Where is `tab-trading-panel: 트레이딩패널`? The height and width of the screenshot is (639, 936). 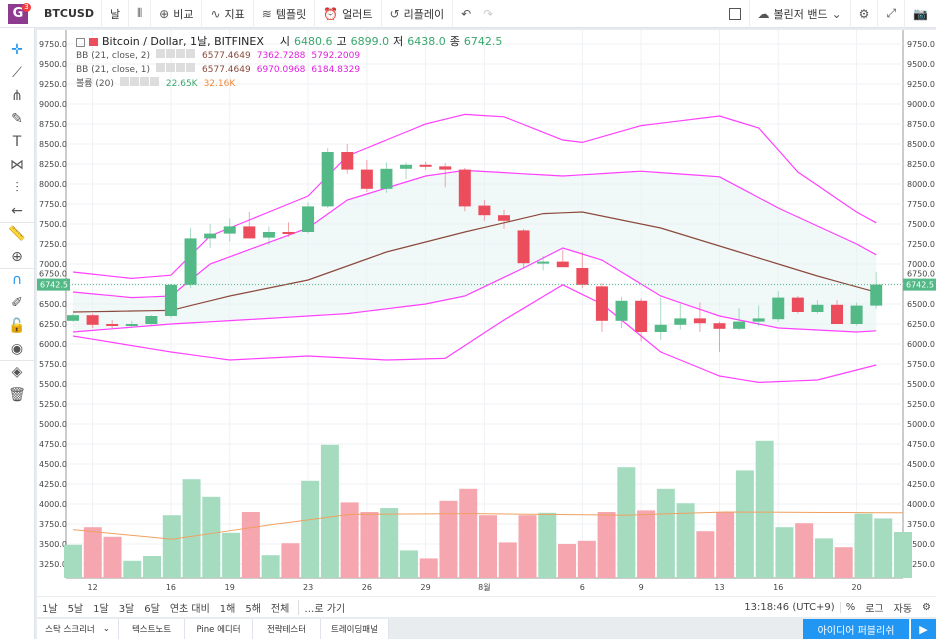 tab-trading-panel: 트레이딩패널 is located at coordinates (355, 629).